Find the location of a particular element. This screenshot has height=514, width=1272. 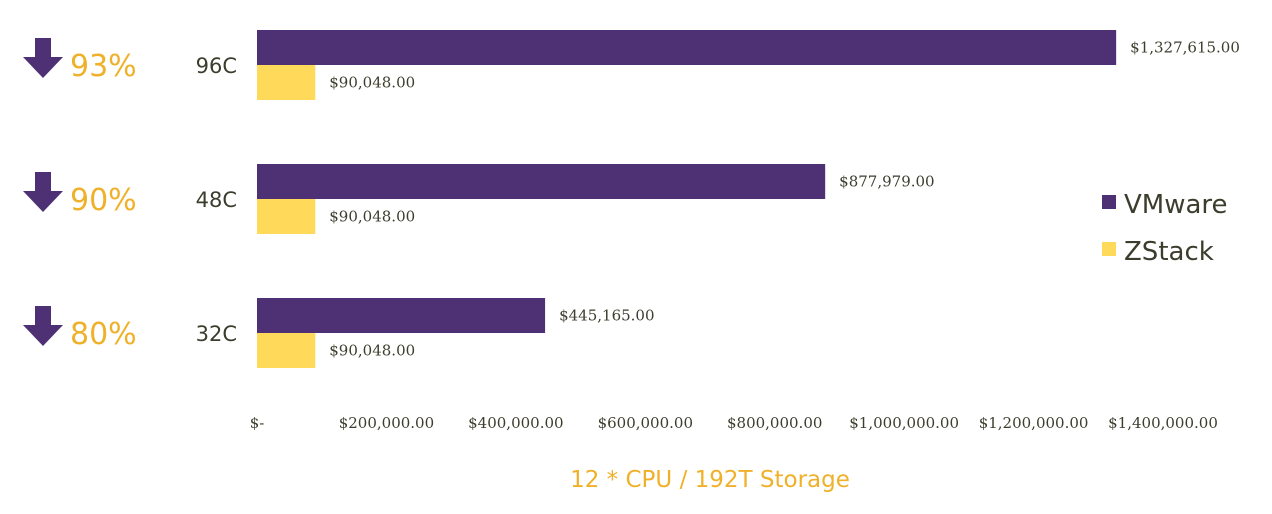

reduction-percent-32c: 80% is located at coordinates (103, 334).